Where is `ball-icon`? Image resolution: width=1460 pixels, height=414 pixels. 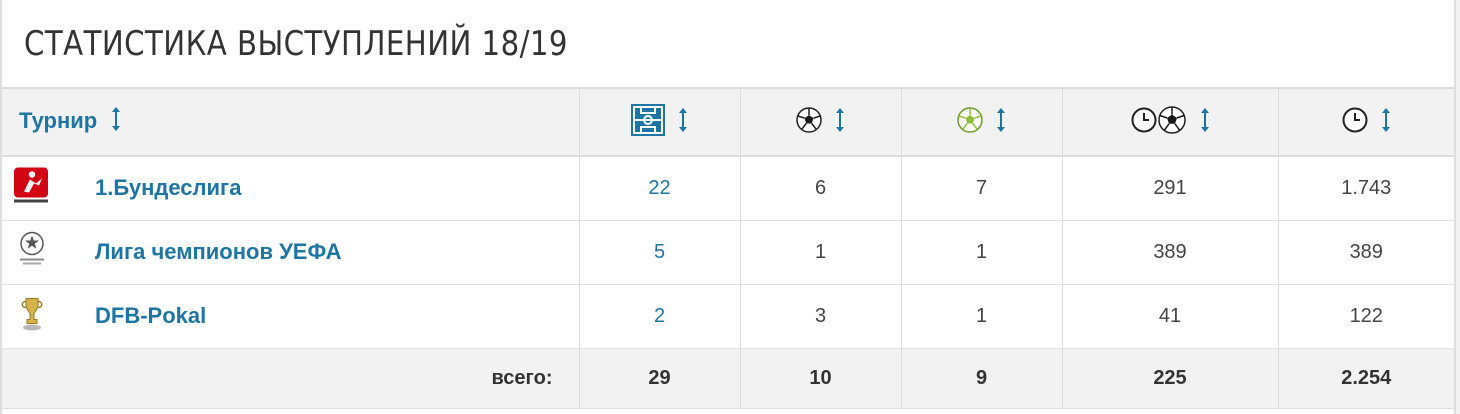
ball-icon is located at coordinates (809, 122).